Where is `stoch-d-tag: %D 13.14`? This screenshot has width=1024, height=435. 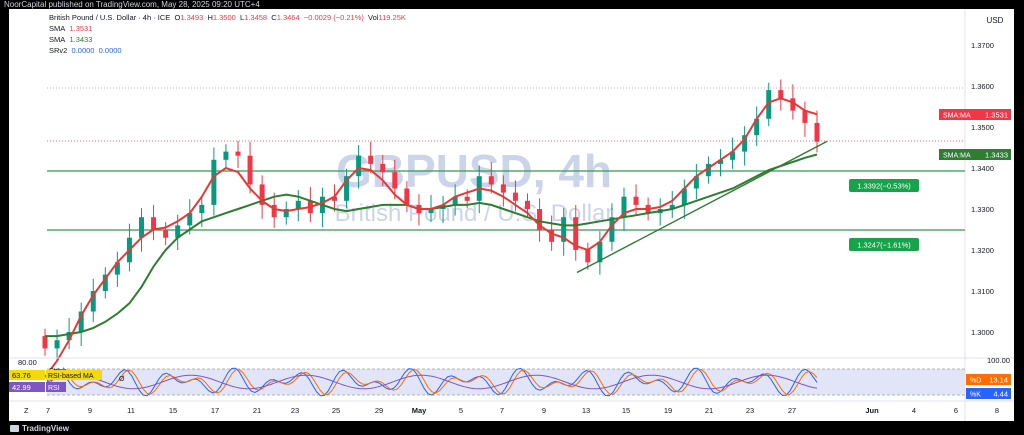
stoch-d-tag: %D 13.14 is located at coordinates (988, 379).